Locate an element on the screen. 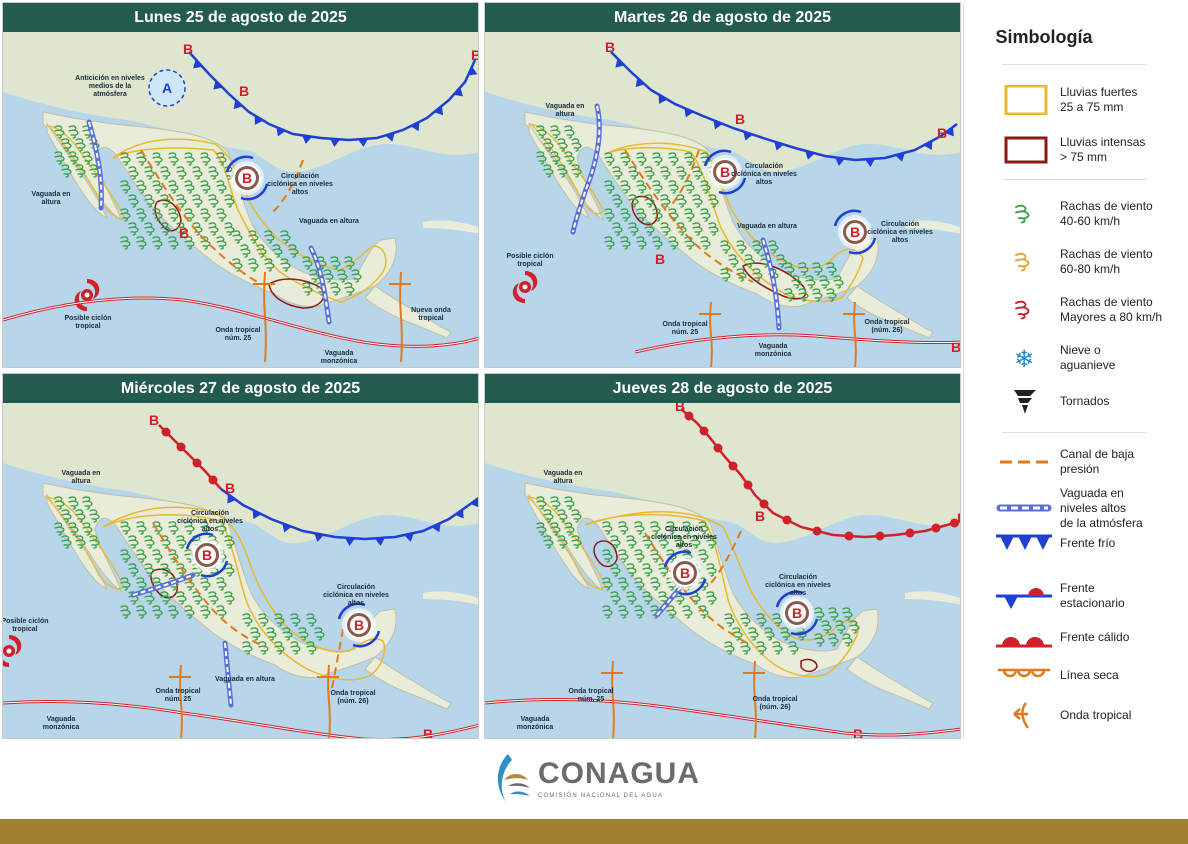  tornado-icon is located at coordinates (1024, 401).